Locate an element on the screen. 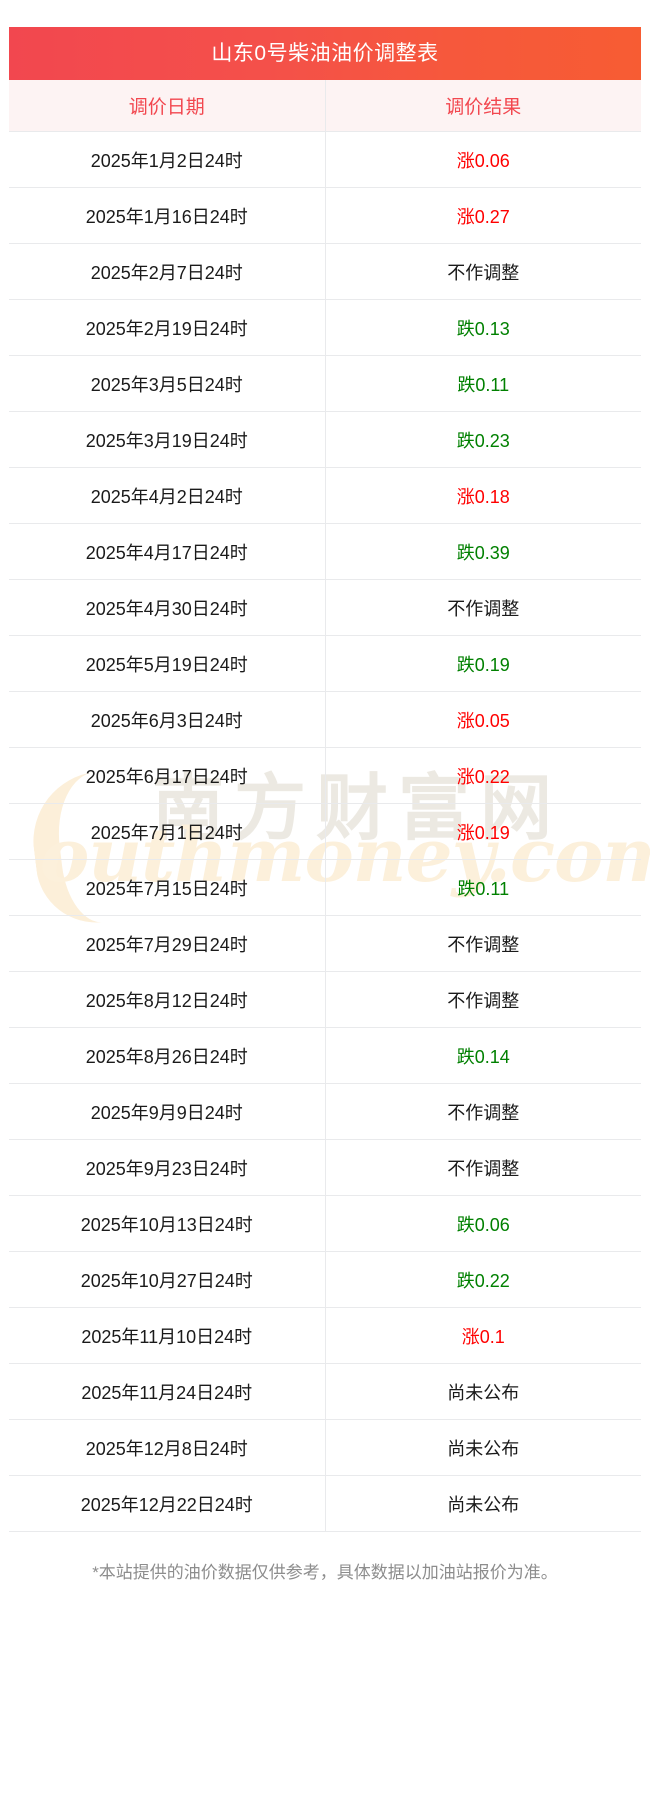  table-row: 2025年9月23日24时 不作调整 is located at coordinates (325, 1167).